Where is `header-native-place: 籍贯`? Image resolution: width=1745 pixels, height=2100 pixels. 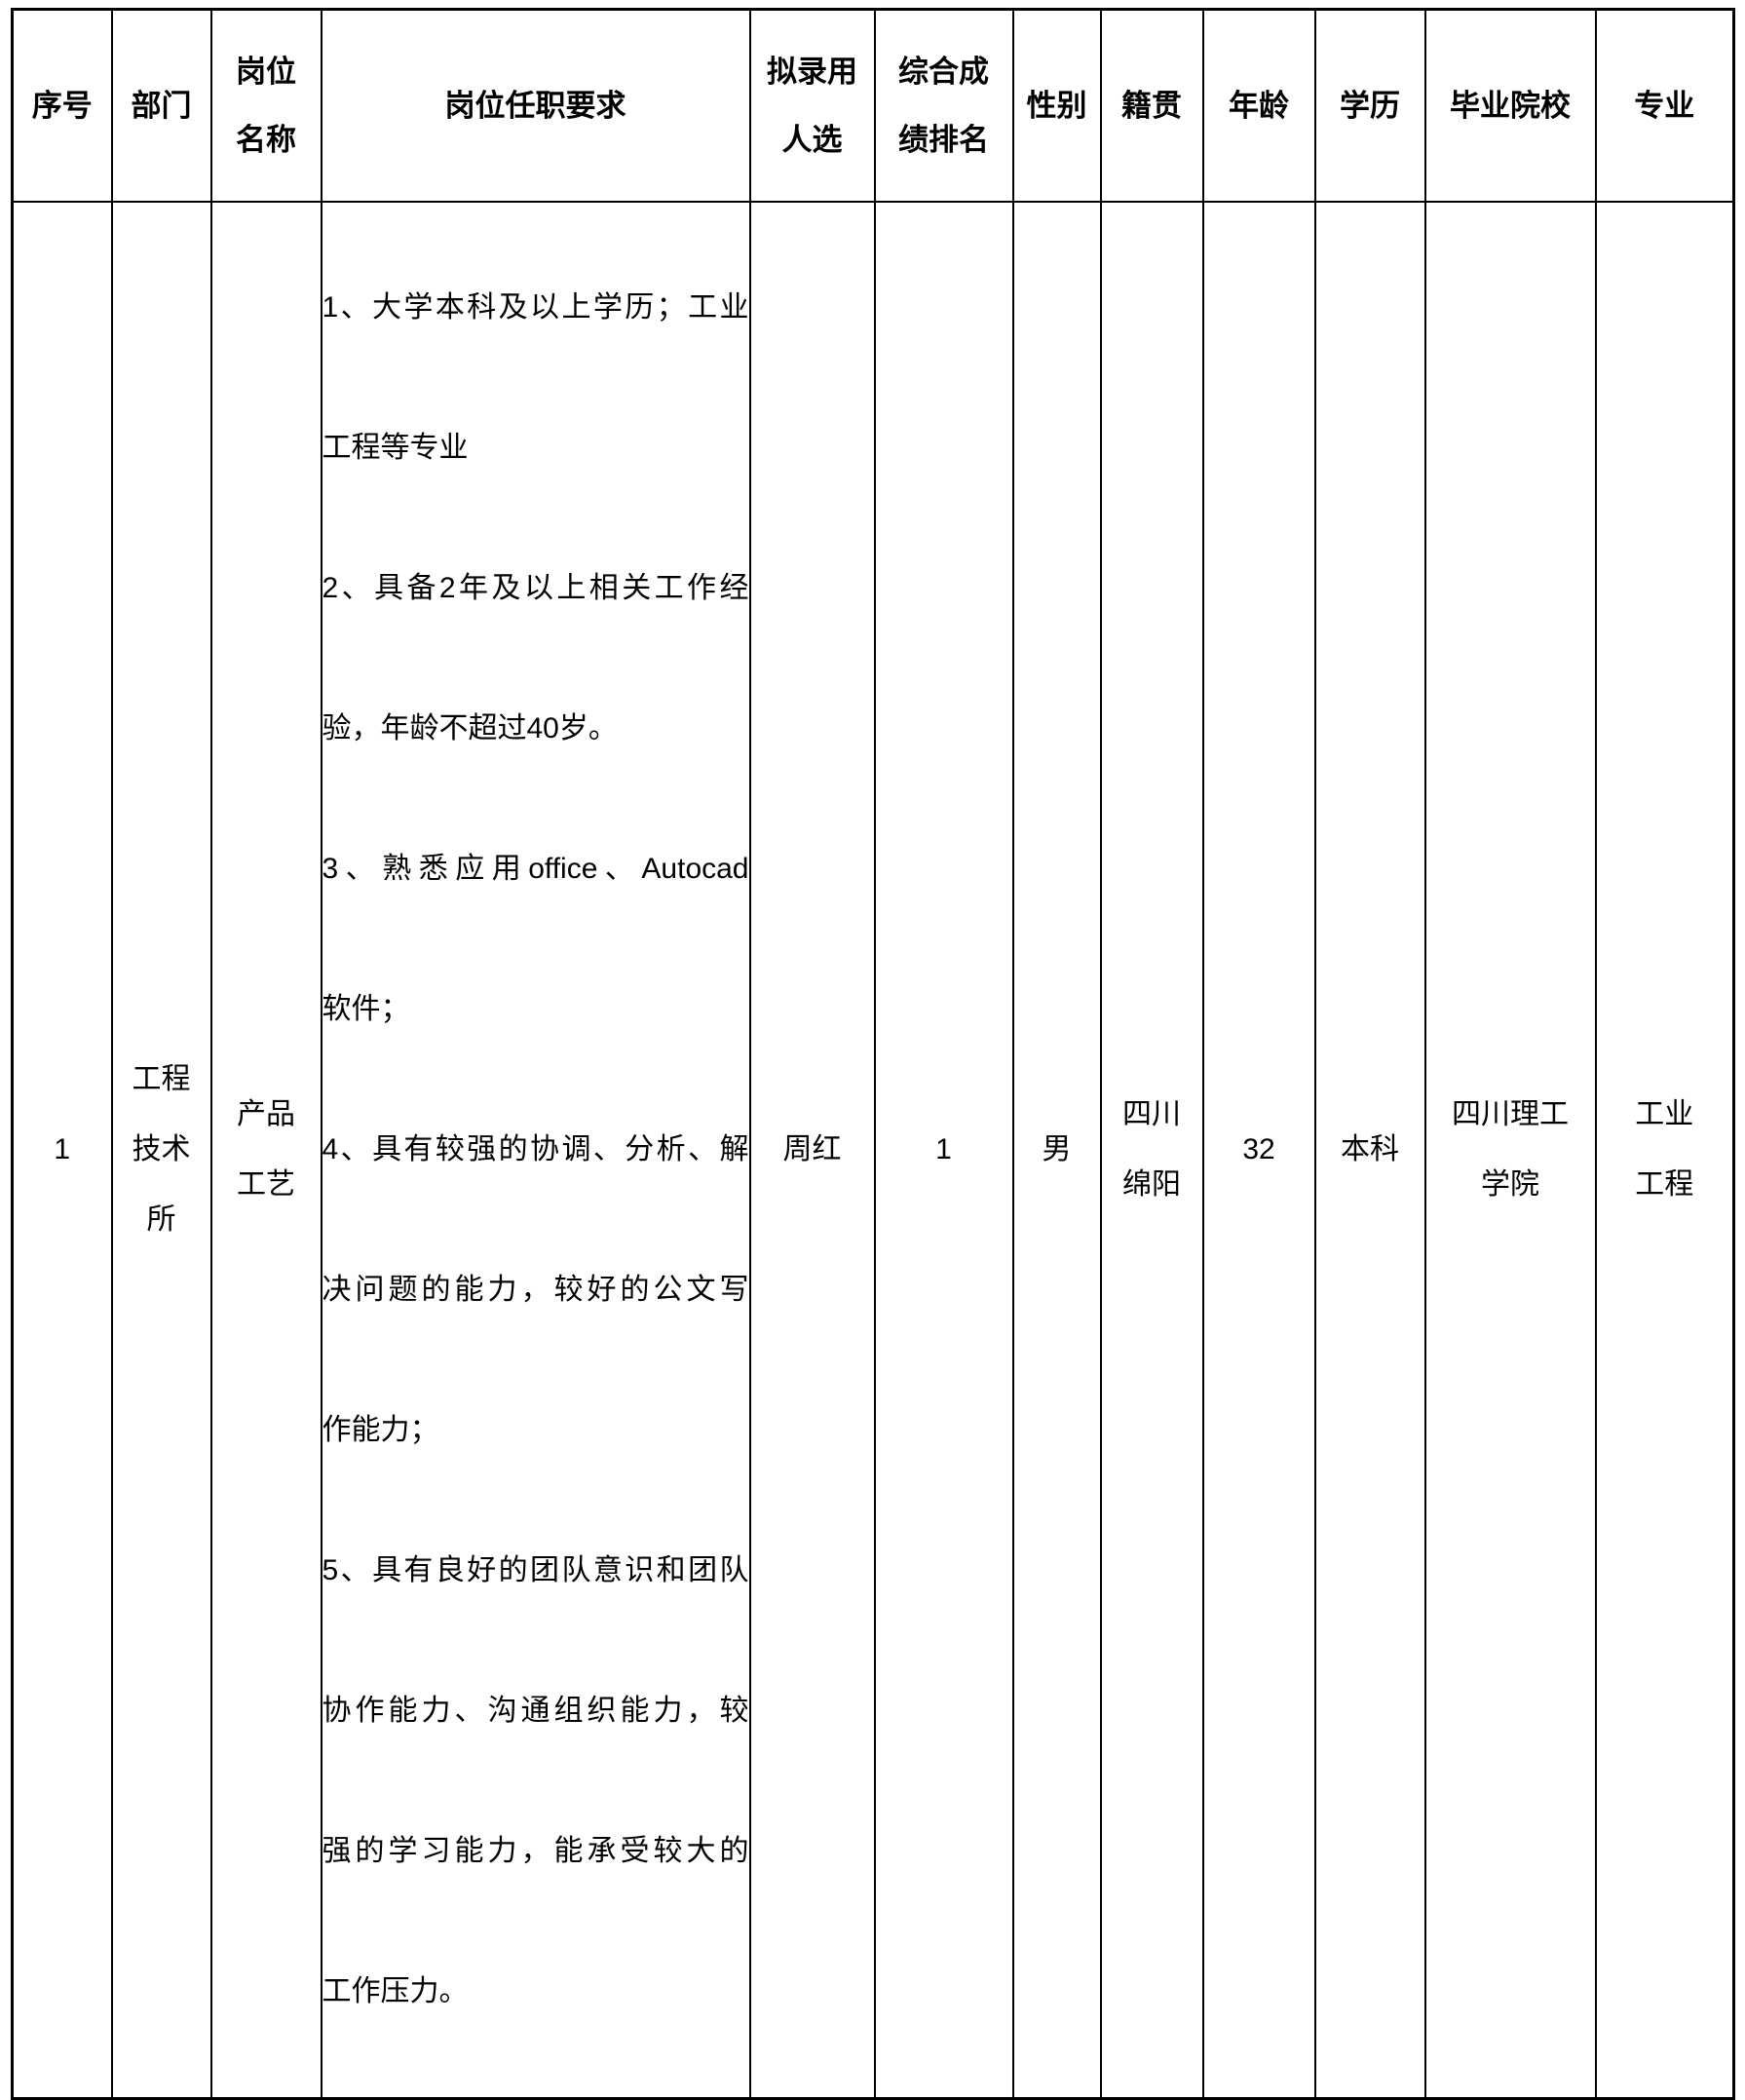
header-native-place: 籍贯 is located at coordinates (1151, 105).